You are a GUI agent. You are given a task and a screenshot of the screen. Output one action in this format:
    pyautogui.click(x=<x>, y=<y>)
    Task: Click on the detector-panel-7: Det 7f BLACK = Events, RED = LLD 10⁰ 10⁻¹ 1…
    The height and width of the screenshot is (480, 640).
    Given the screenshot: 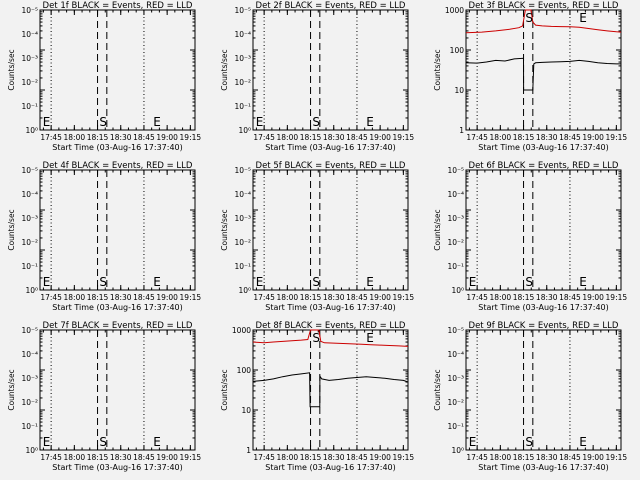 What is the action you would take?
    pyautogui.click(x=104, y=396)
    